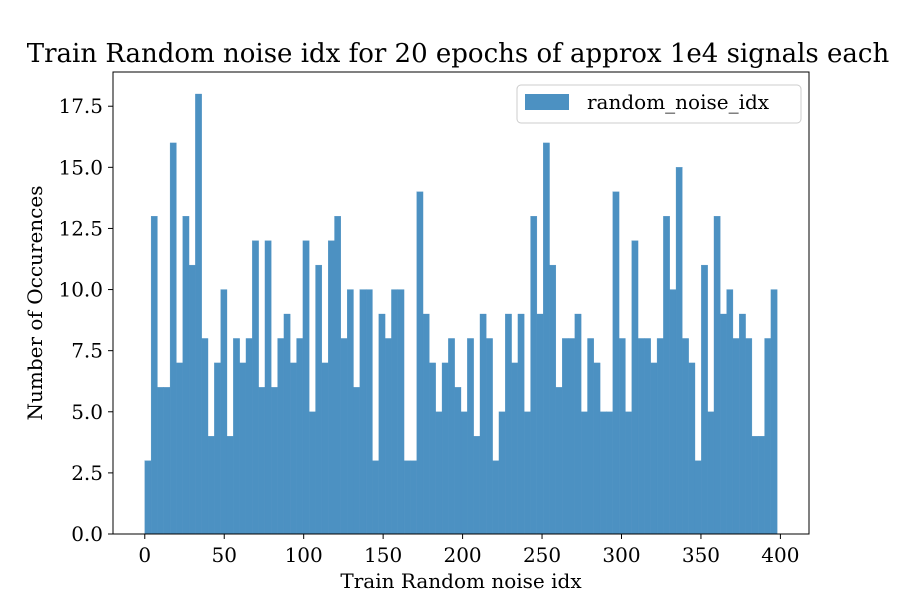 Image resolution: width=900 pixels, height=600 pixels. What do you see at coordinates (85, 320) in the screenshot?
I see `y-axis: 0.0 2.5 5.0 7.5 10.0 12.5 15.0 17.5` at bounding box center [85, 320].